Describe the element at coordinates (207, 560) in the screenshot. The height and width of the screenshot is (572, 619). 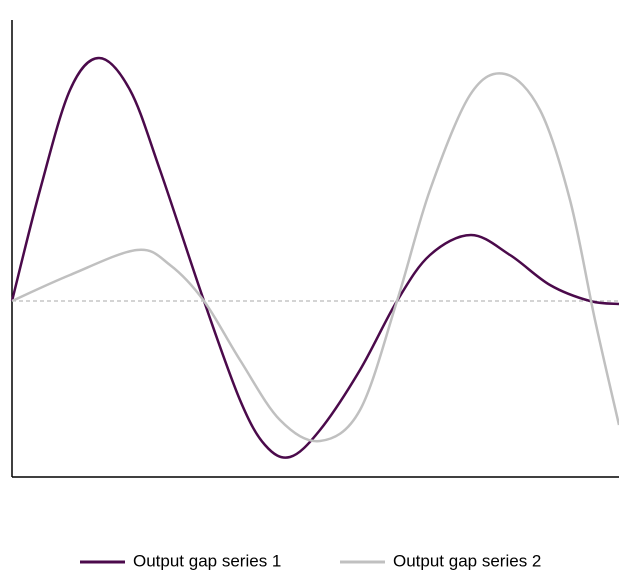
I see `legend-label: Output gap series 1` at that location.